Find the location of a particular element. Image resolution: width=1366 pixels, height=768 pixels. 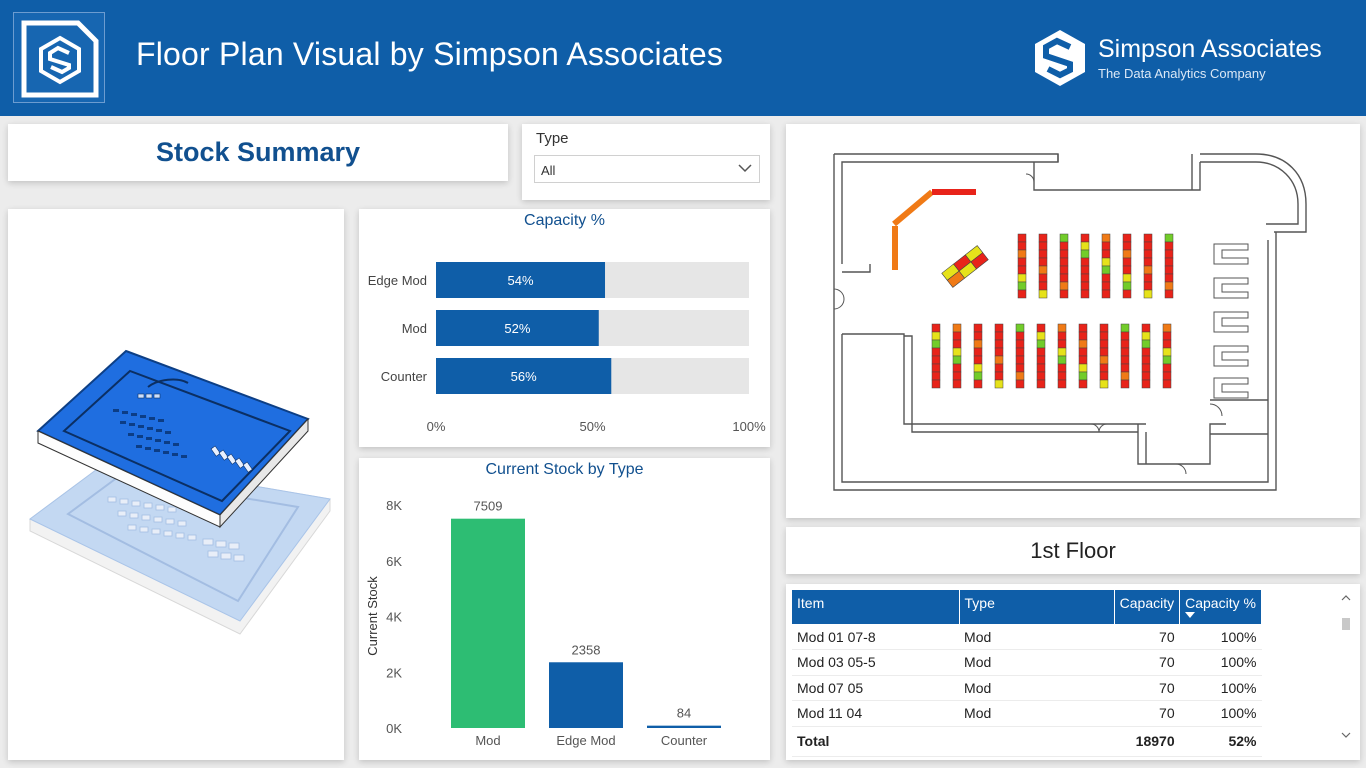

col-type-header: Type is located at coordinates (1037, 607).